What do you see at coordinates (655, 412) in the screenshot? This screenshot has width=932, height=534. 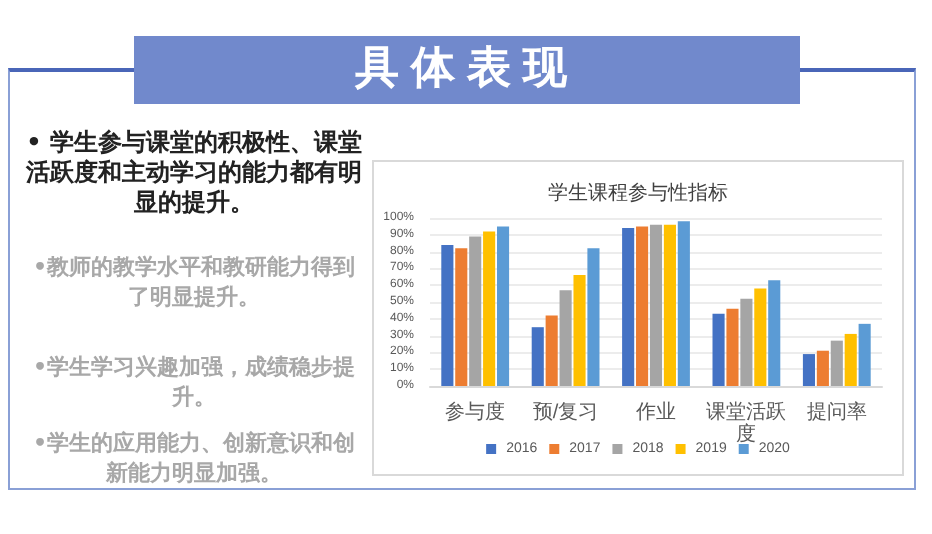 I see `x-tick-label: 作业` at bounding box center [655, 412].